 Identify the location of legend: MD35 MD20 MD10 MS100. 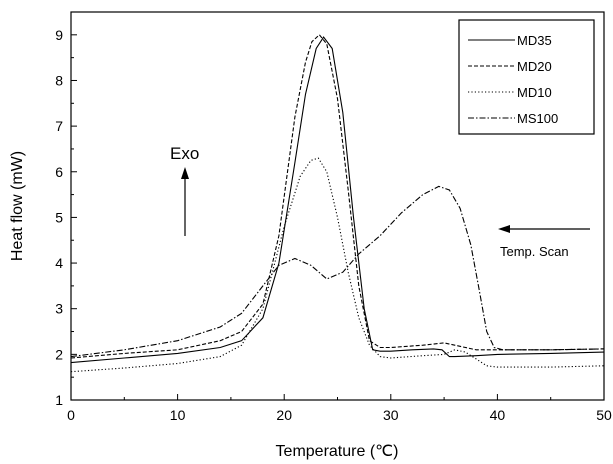
(526, 77).